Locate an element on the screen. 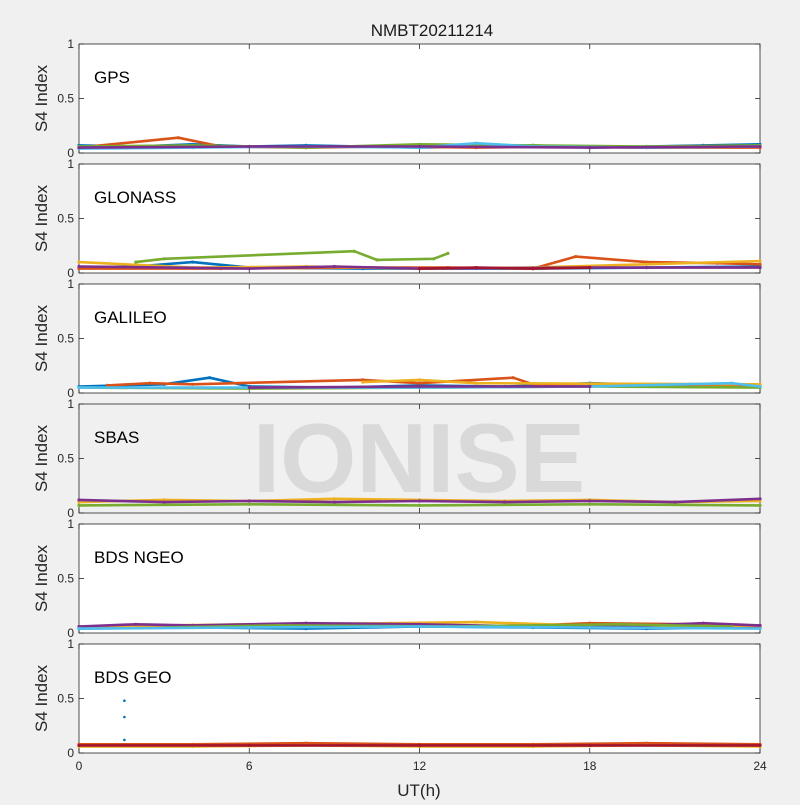  x-axis-label: UT(h) is located at coordinates (418, 790).